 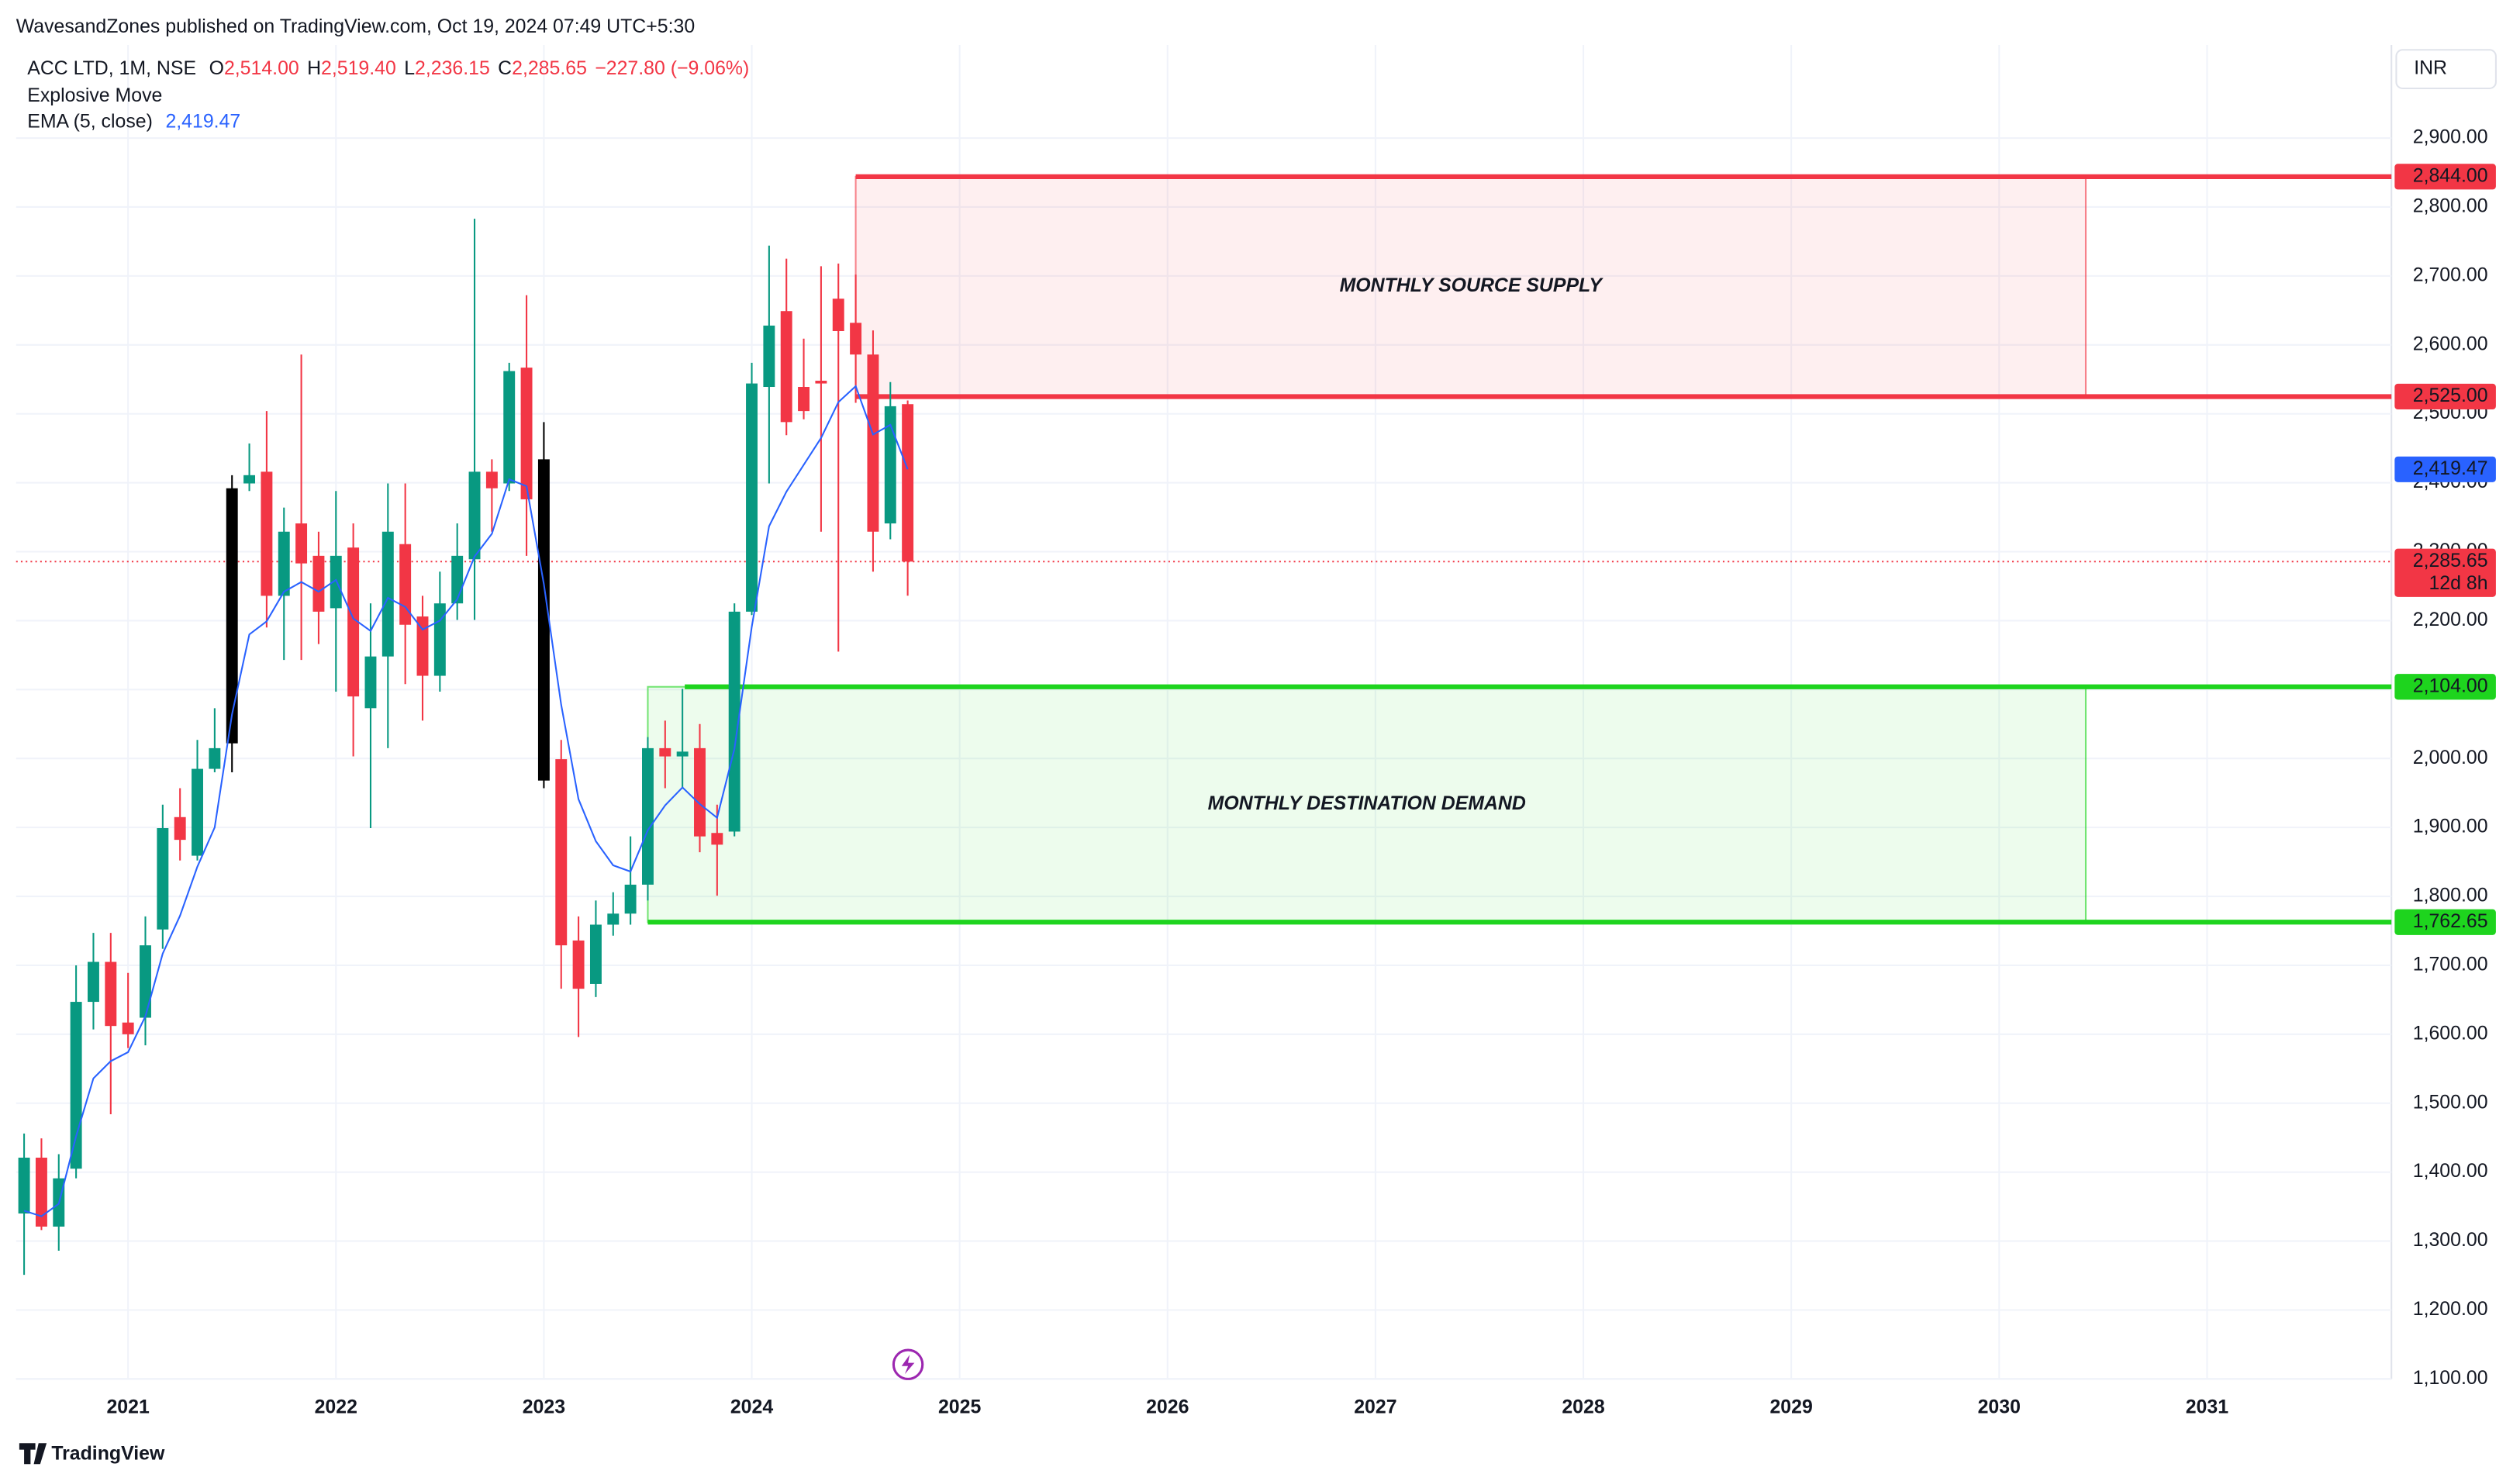 I want to click on zone-label: MONTHLY SOURCE SUPPLY, so click(x=1472, y=285).